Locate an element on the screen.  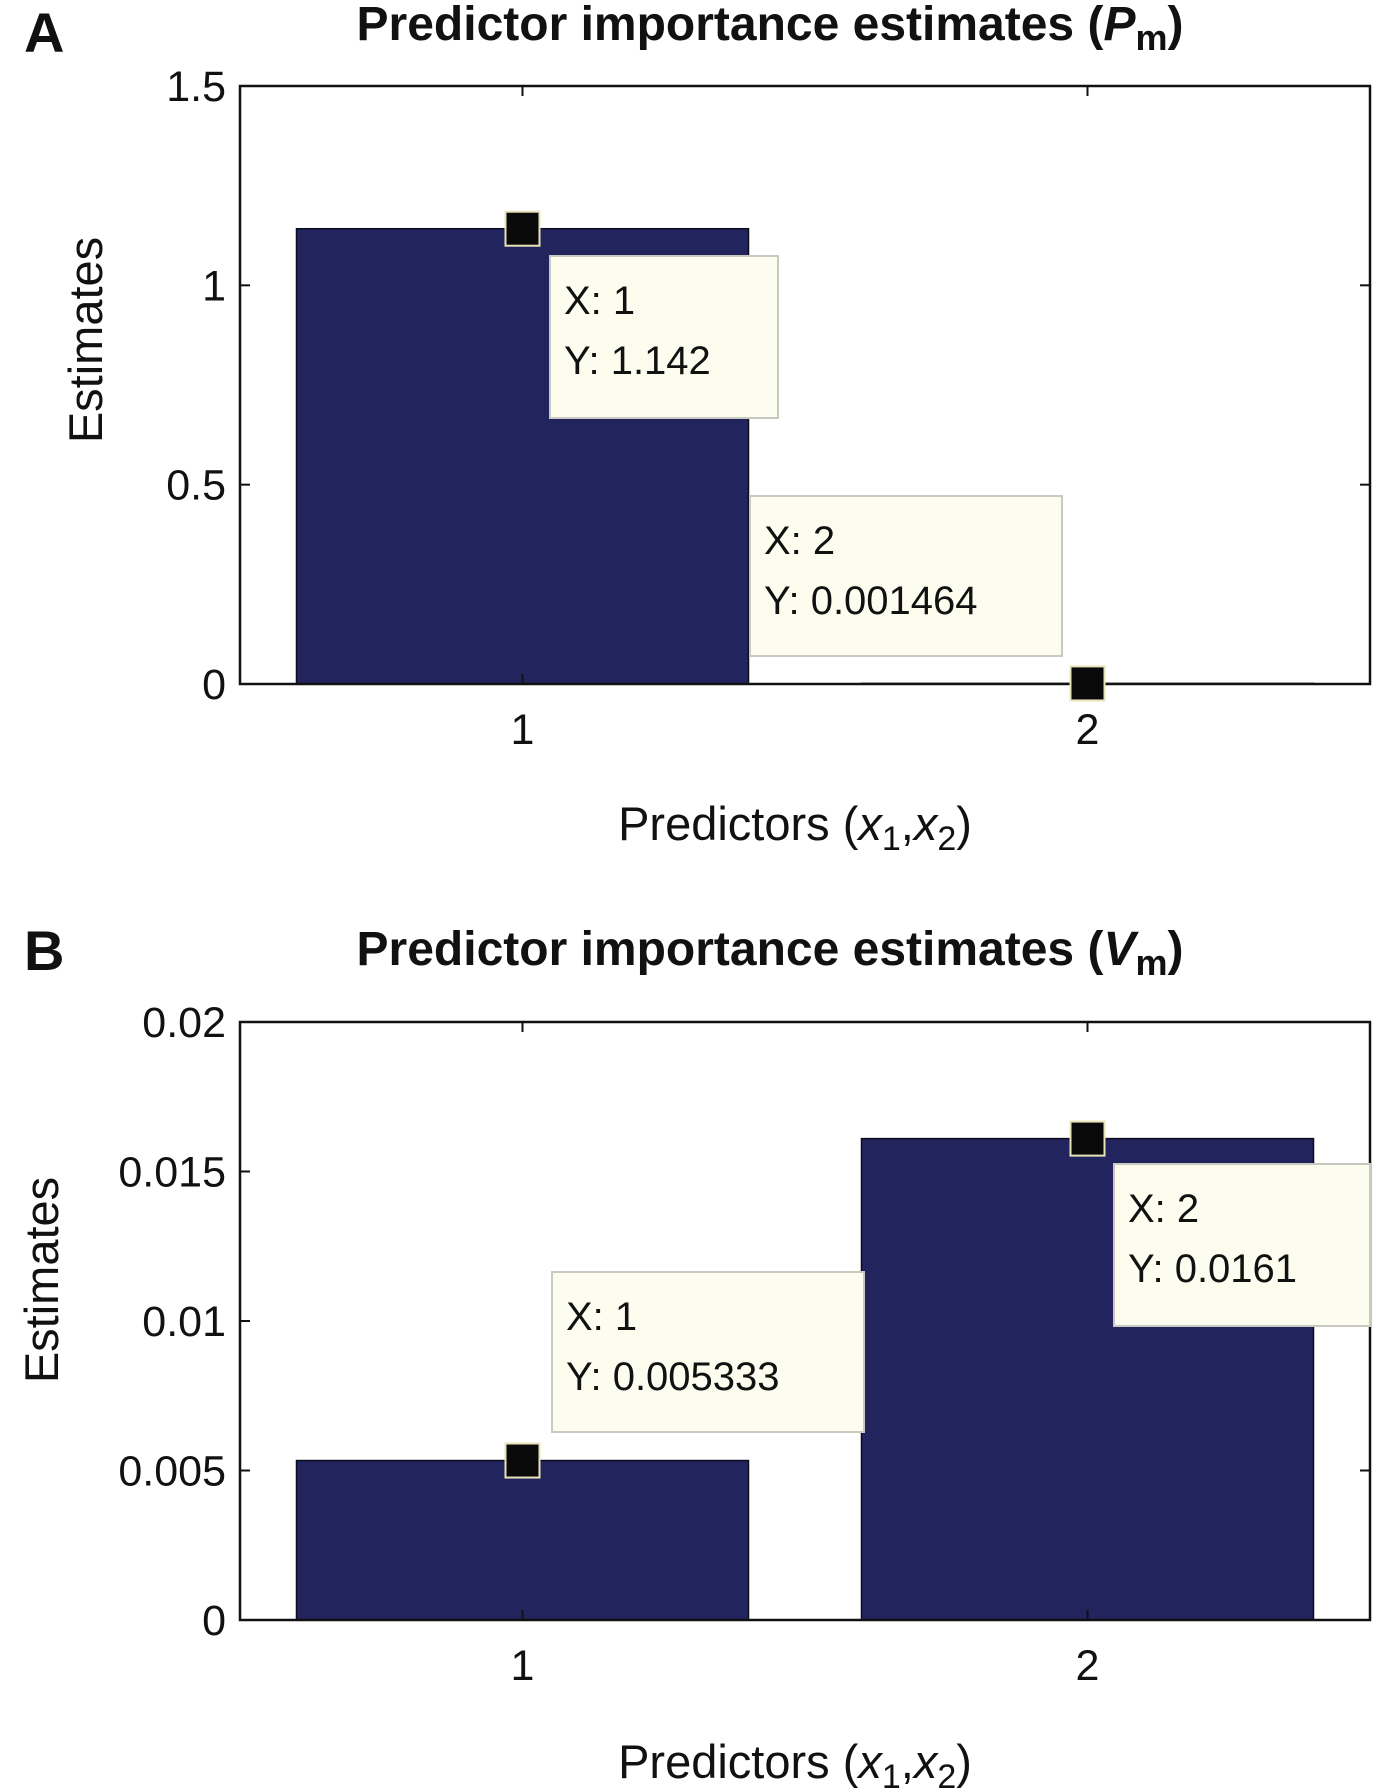
chart-title-a: Predictor importance estimates (Pm) is located at coordinates (770, 29).